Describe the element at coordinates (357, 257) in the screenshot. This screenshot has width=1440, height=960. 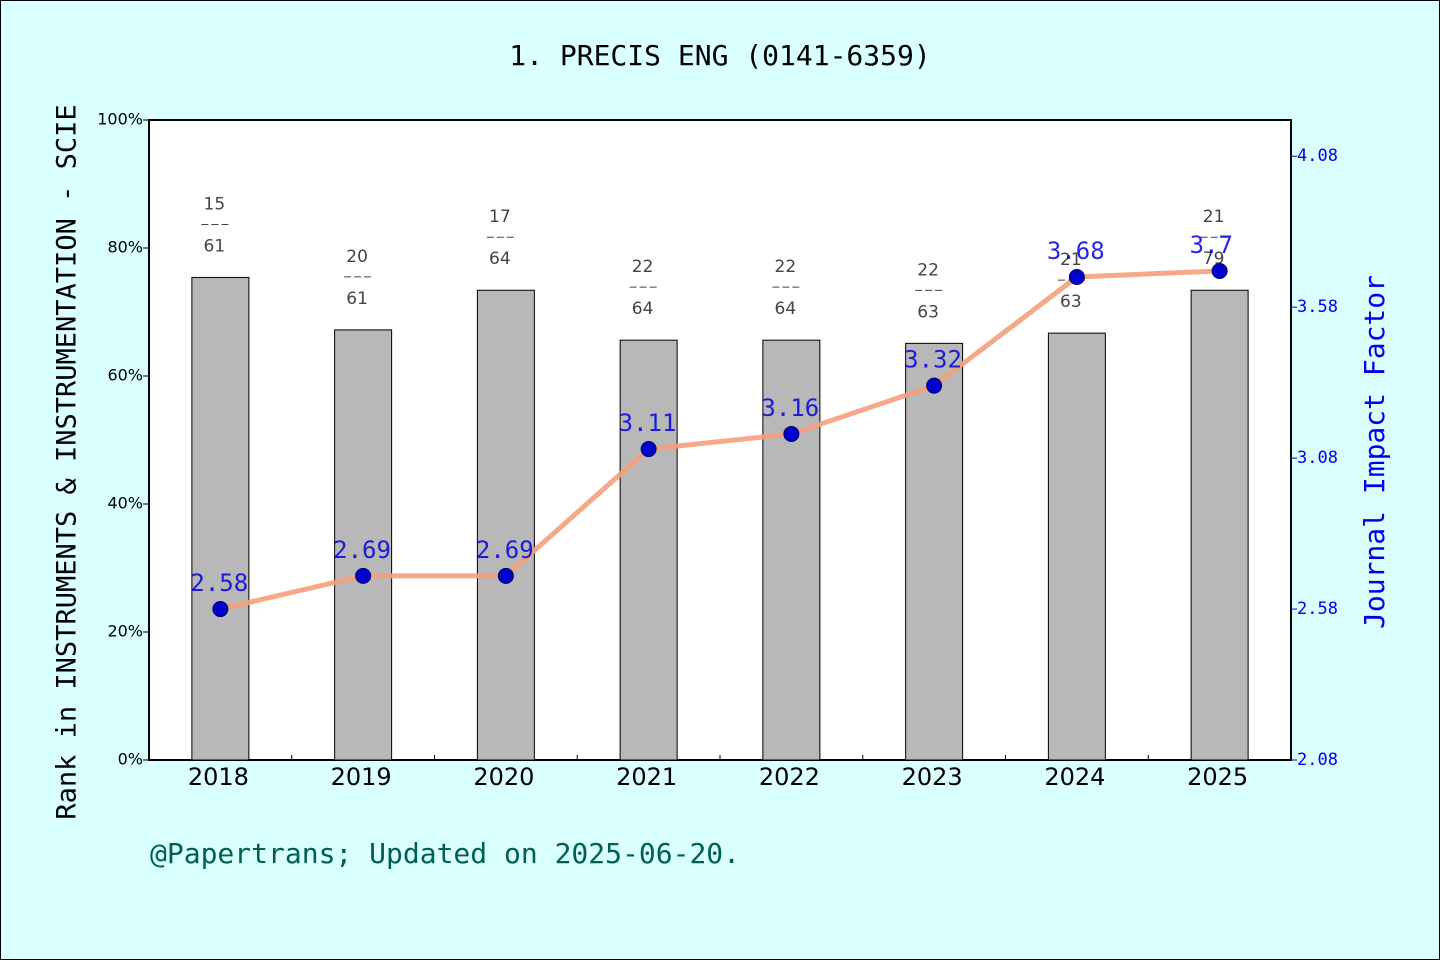
I see `rank-label: 20` at that location.